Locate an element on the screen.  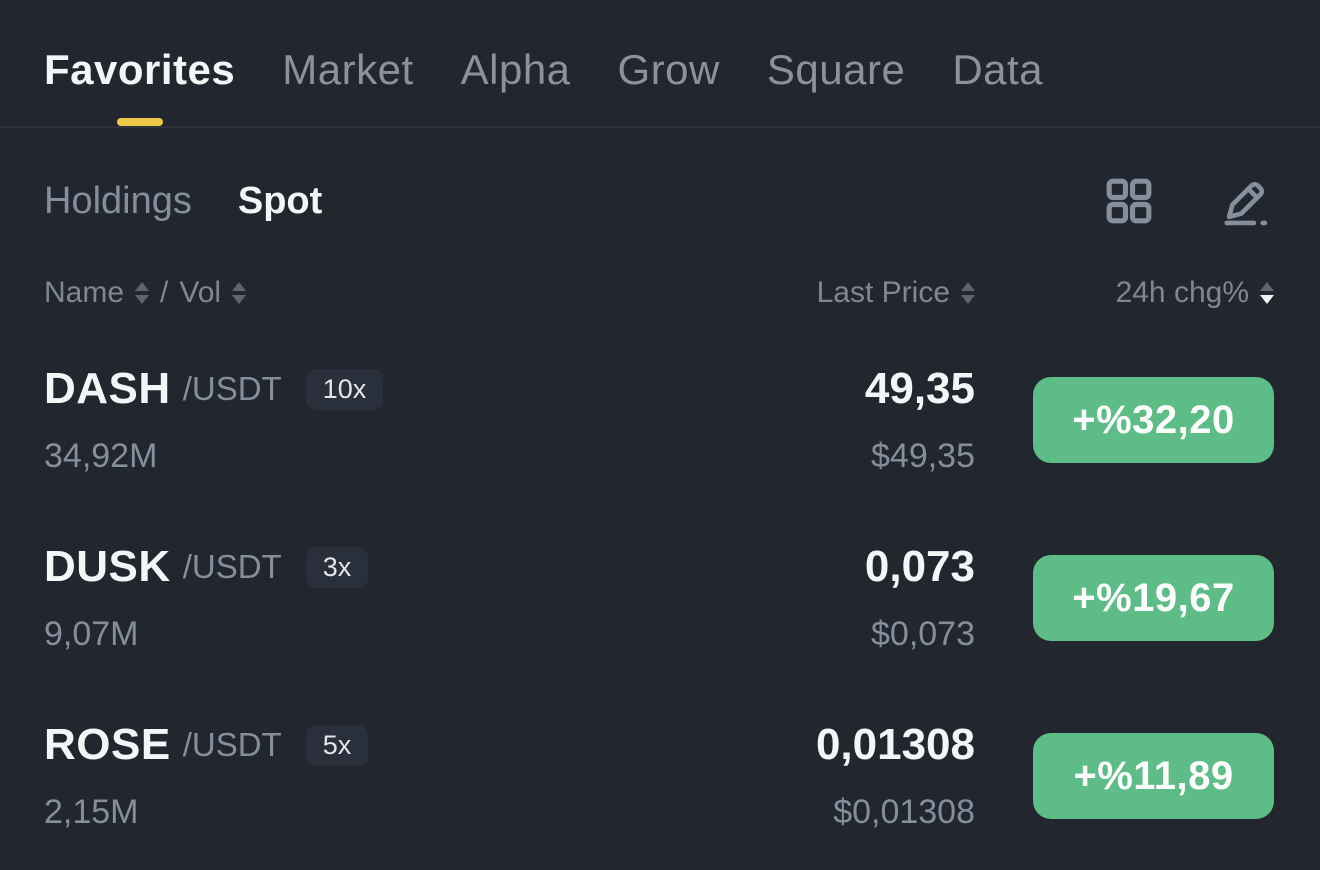
change-badge: +%19,67 is located at coordinates (1153, 598).